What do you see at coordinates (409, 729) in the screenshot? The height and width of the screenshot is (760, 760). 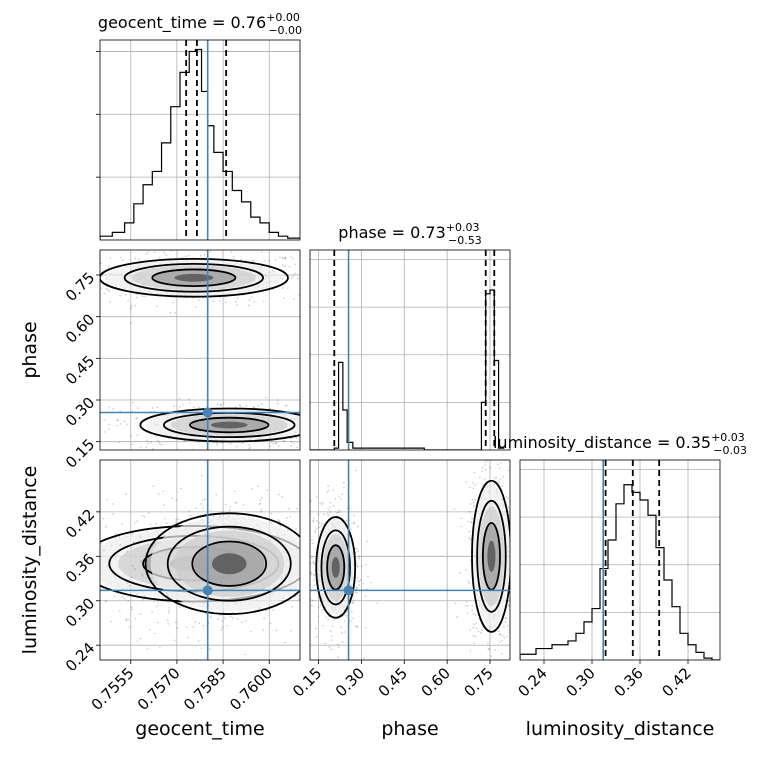 I see `axis-label-x: phase` at bounding box center [409, 729].